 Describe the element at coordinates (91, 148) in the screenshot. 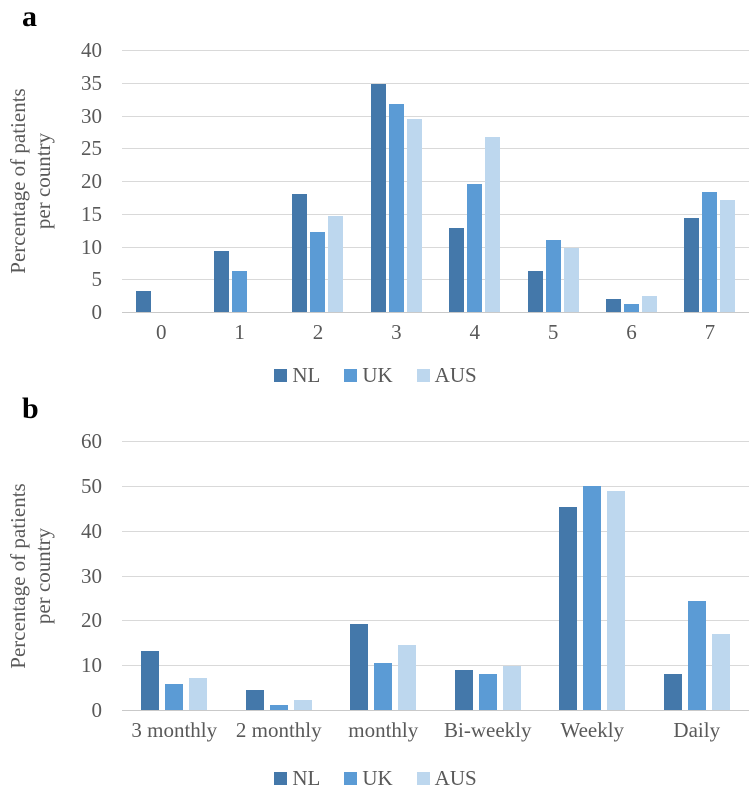

I see `y-tick-label: 25` at that location.